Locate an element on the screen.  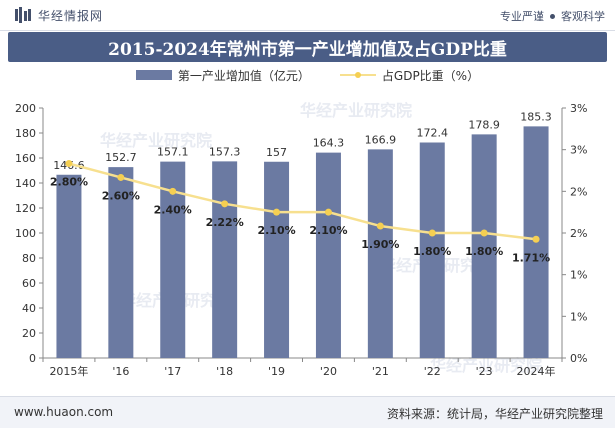
x-tick-label: '16 is located at coordinates (120, 371).